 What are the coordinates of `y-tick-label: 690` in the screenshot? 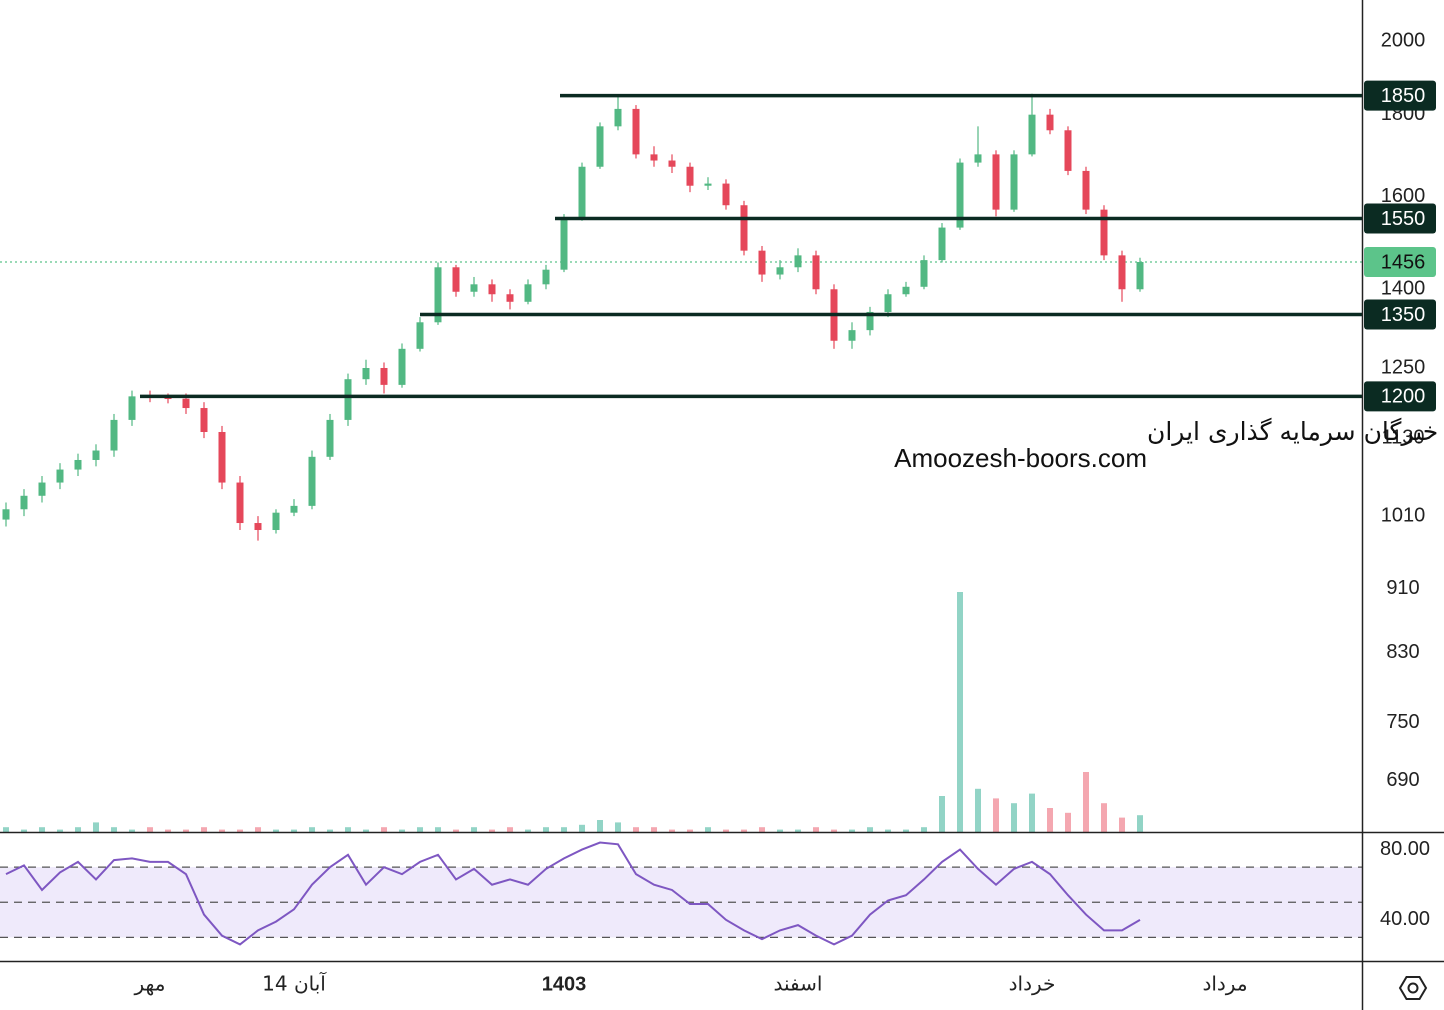 It's located at (1402, 780).